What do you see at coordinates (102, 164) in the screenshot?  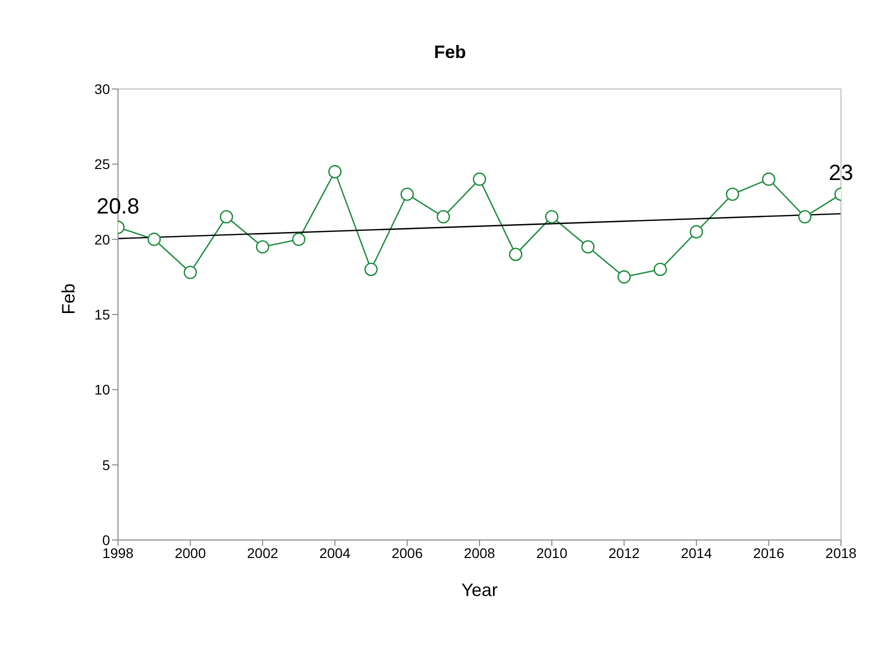 I see `y-tick-label: 25` at bounding box center [102, 164].